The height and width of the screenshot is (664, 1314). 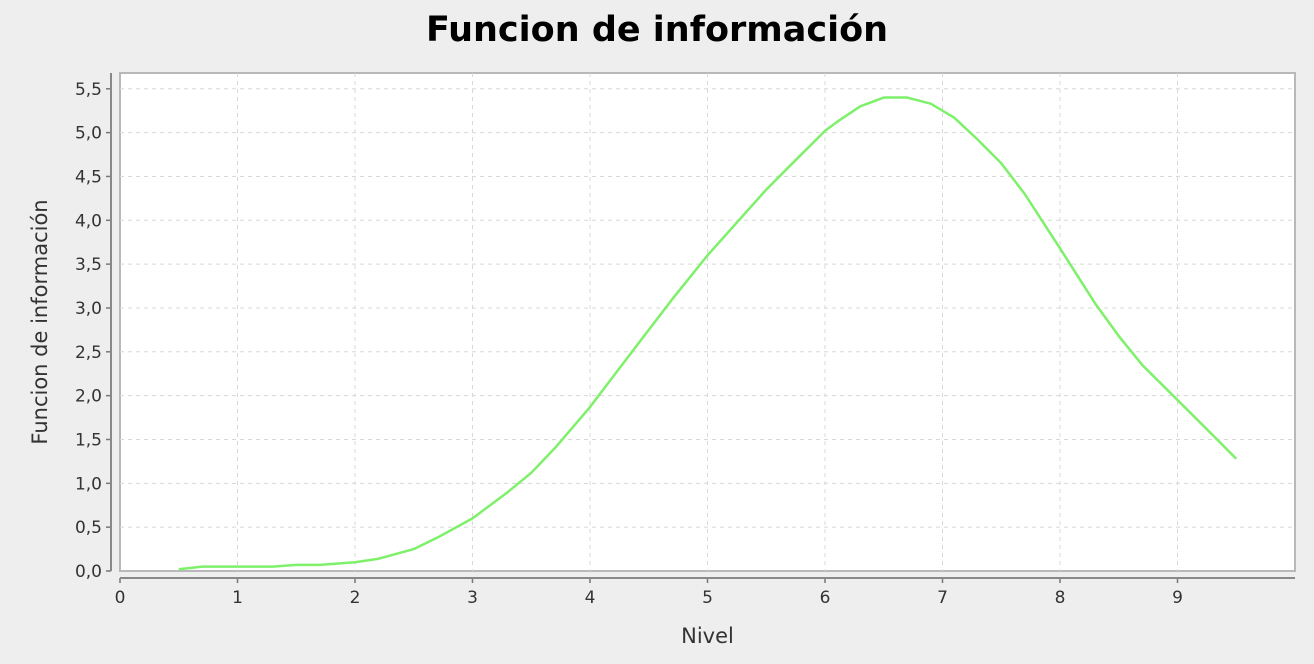 I want to click on x-tick-label: 2, so click(x=355, y=598).